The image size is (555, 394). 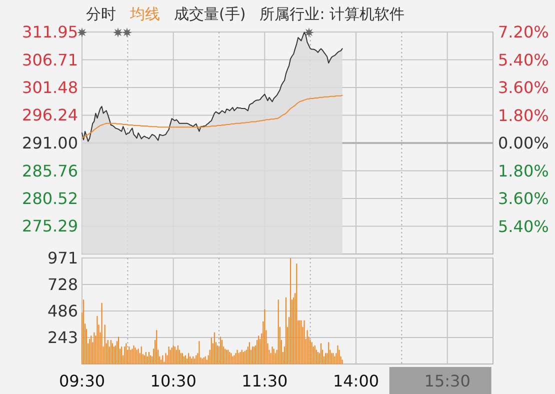 What do you see at coordinates (50, 60) in the screenshot?
I see `y-tick-label: 306.71` at bounding box center [50, 60].